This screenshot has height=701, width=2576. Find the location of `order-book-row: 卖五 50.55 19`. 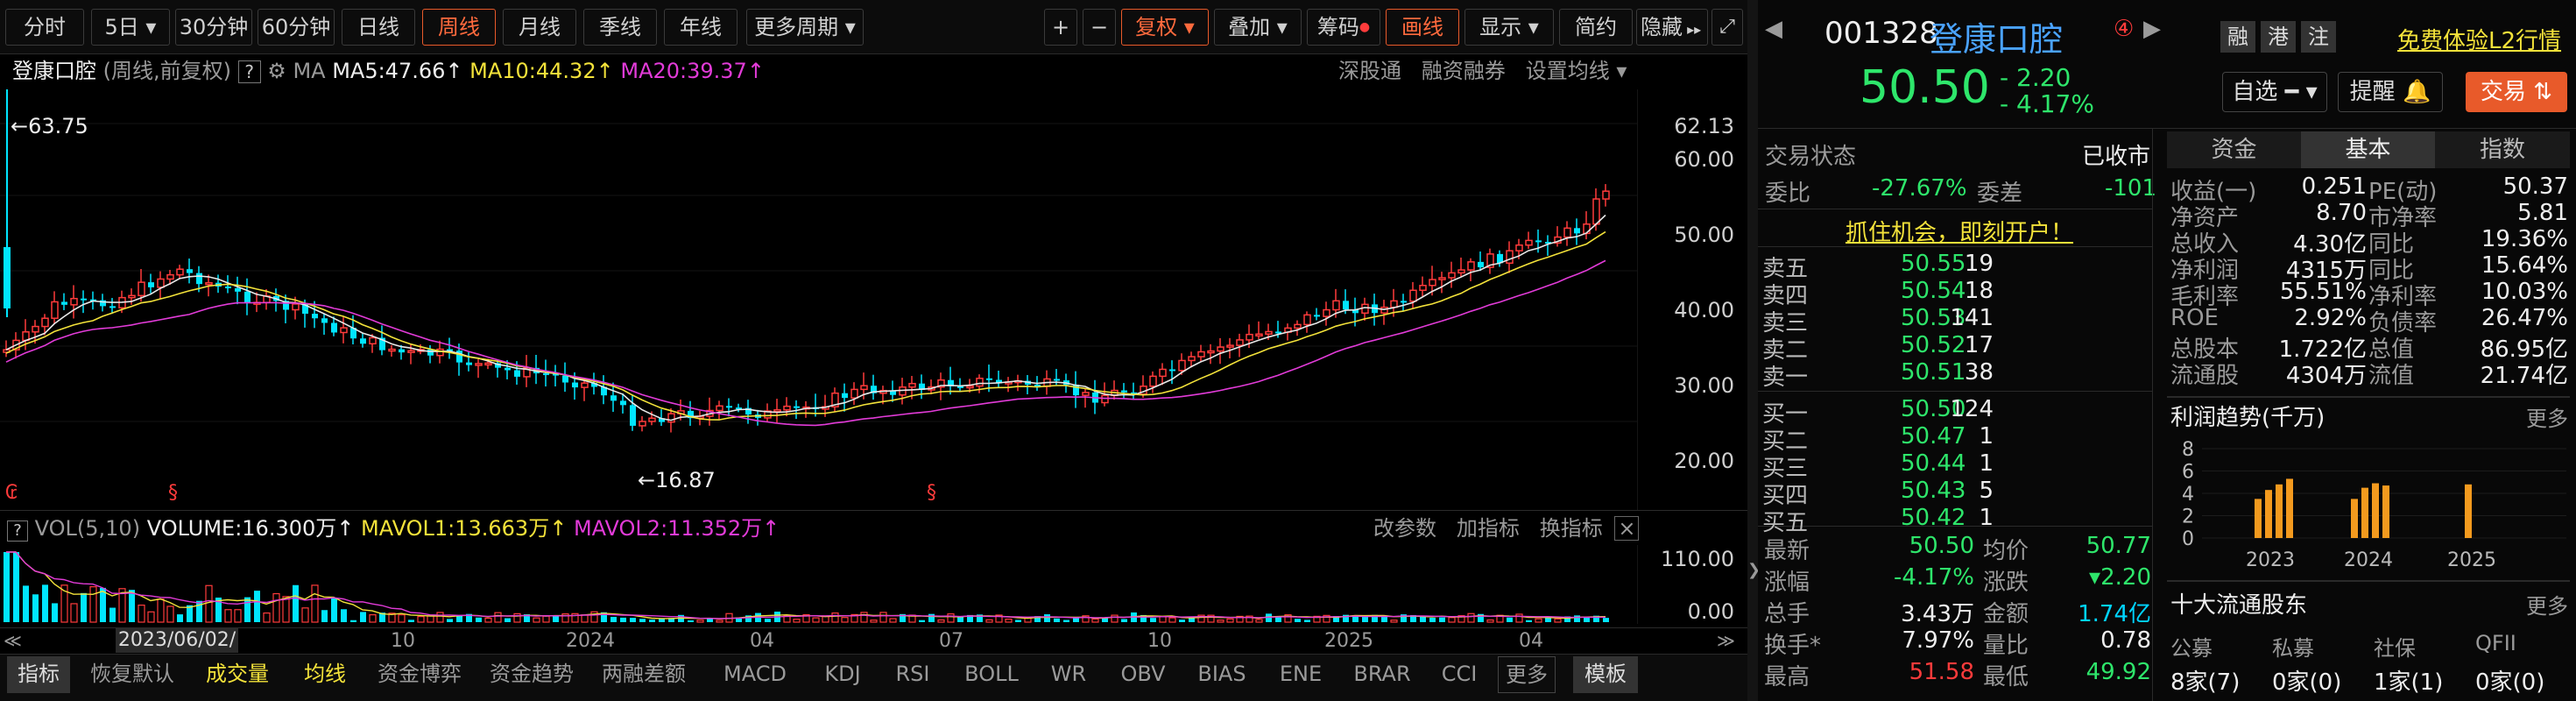

order-book-row: 卖五 50.55 19 is located at coordinates (1959, 266).